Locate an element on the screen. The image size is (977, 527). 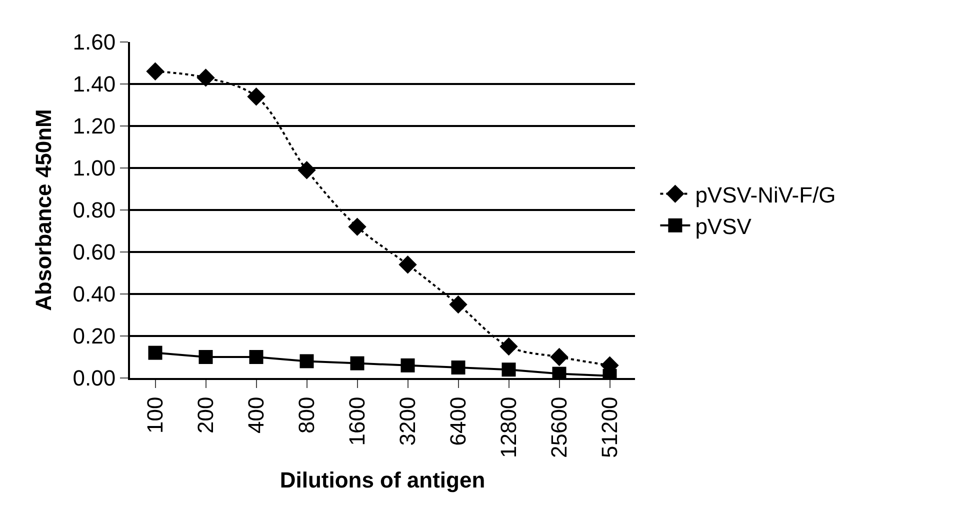
y-tick-label: 0.40 is located at coordinates (94, 294).